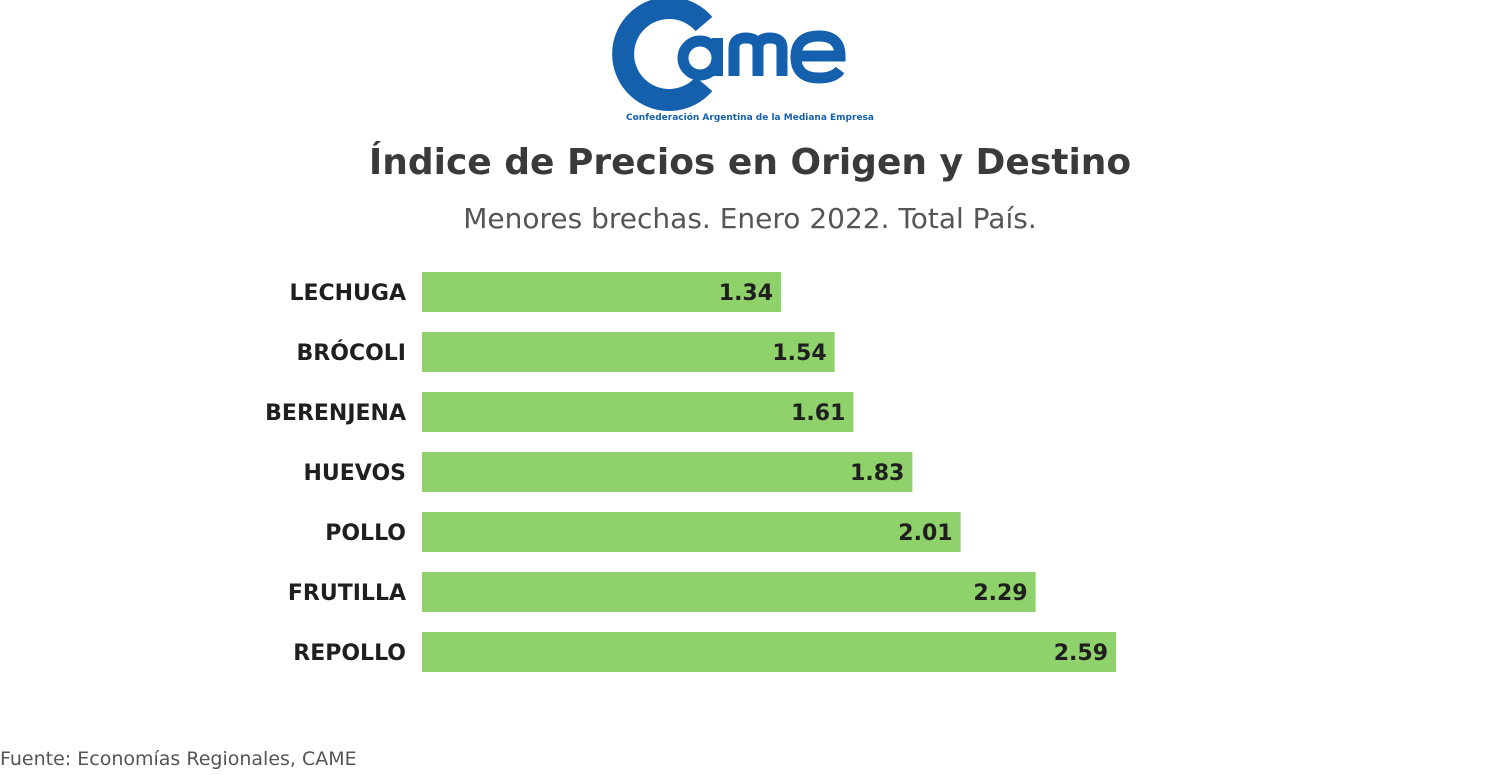 This screenshot has height=775, width=1500. Describe the element at coordinates (691, 532) in the screenshot. I see `bar-pollo` at that location.